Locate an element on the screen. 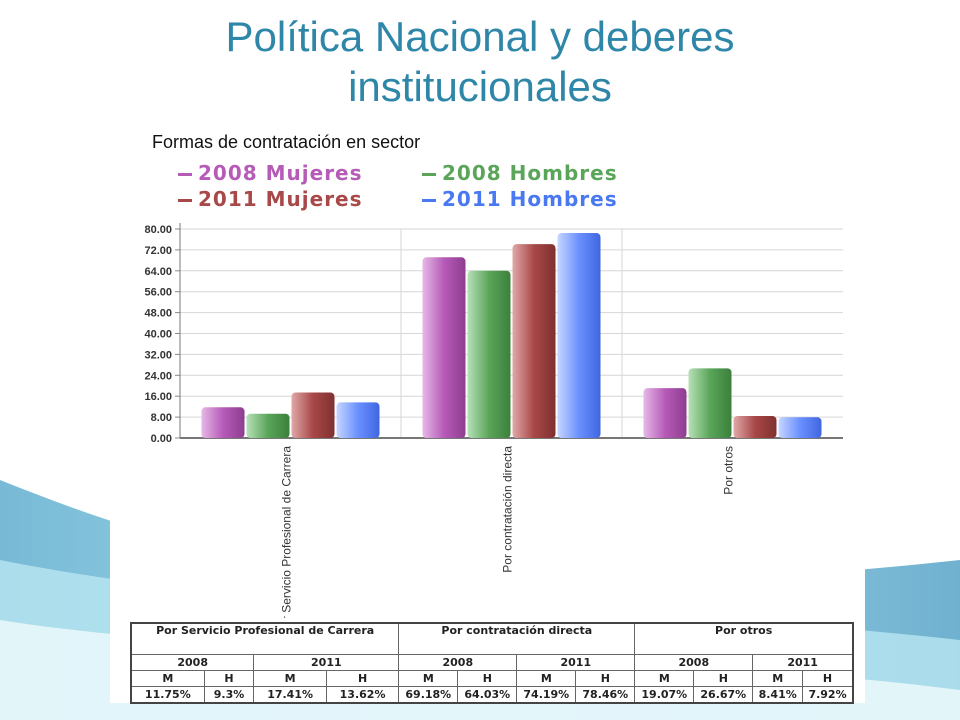 This screenshot has height=720, width=960. table-value: 11.75% is located at coordinates (167, 695).